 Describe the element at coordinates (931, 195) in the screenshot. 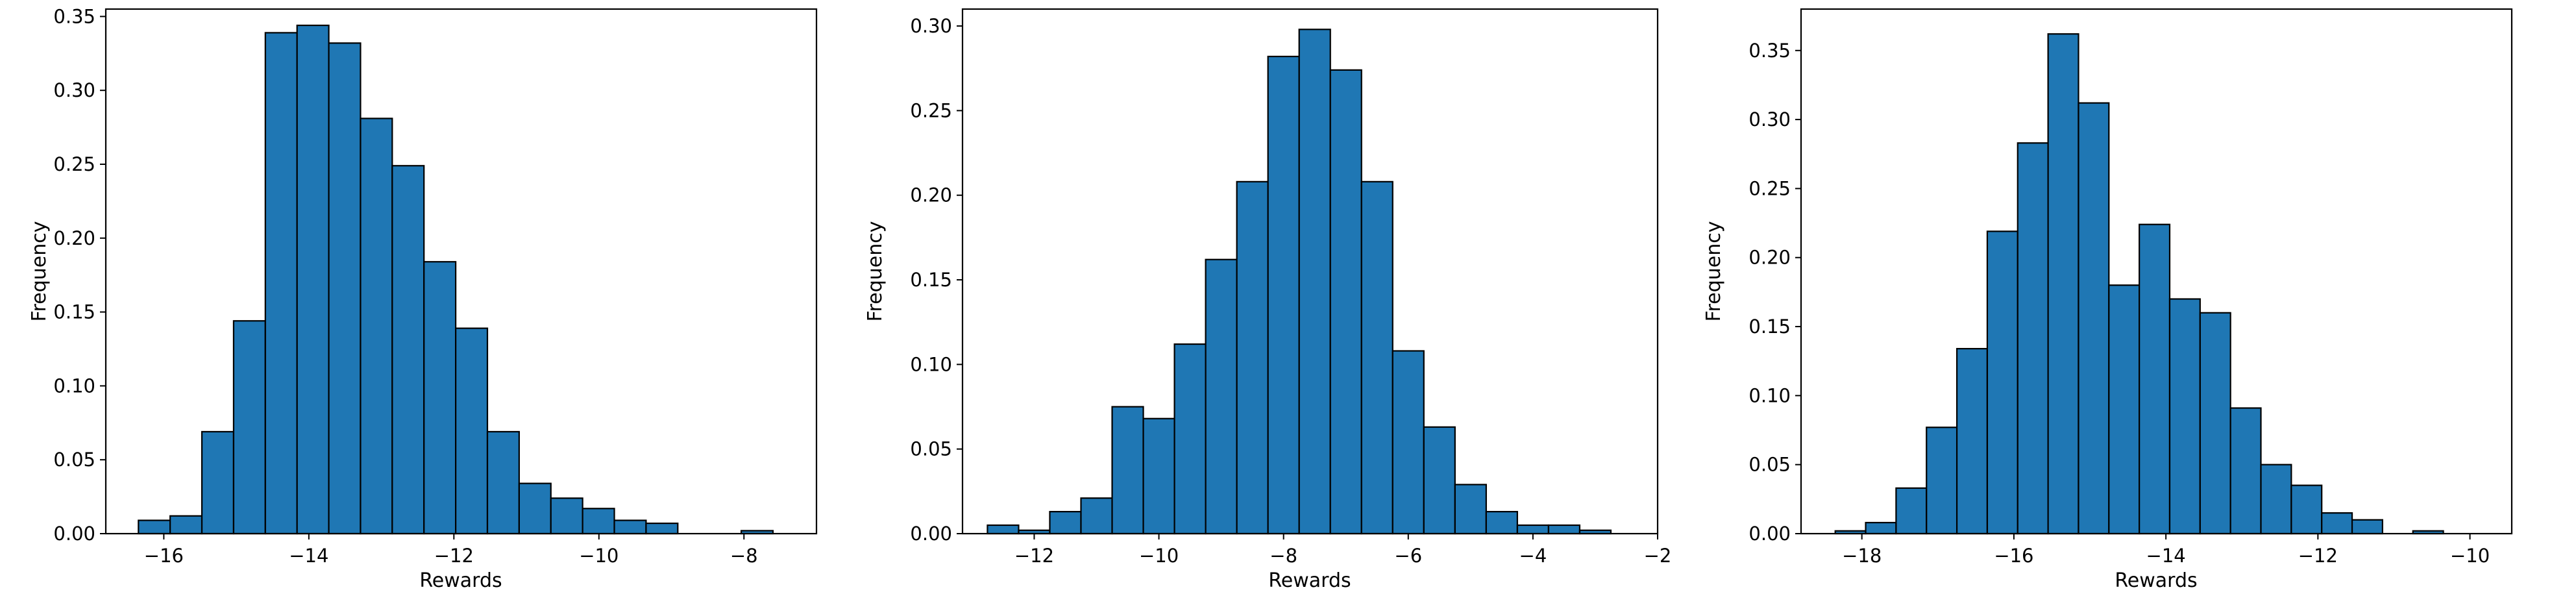

I see `histogram-2-y-tick-label-4: 0.20` at that location.